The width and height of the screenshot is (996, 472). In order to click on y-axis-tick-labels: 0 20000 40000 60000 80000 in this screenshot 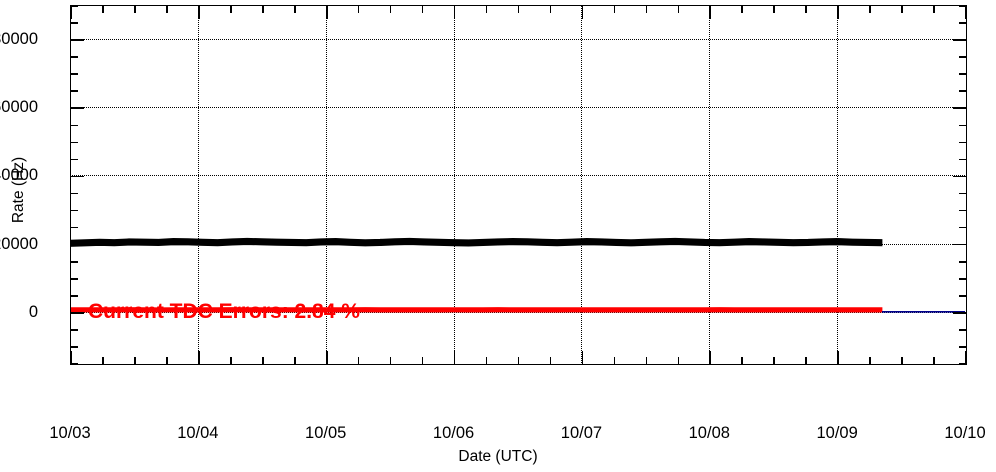, I will do `click(31, 236)`.